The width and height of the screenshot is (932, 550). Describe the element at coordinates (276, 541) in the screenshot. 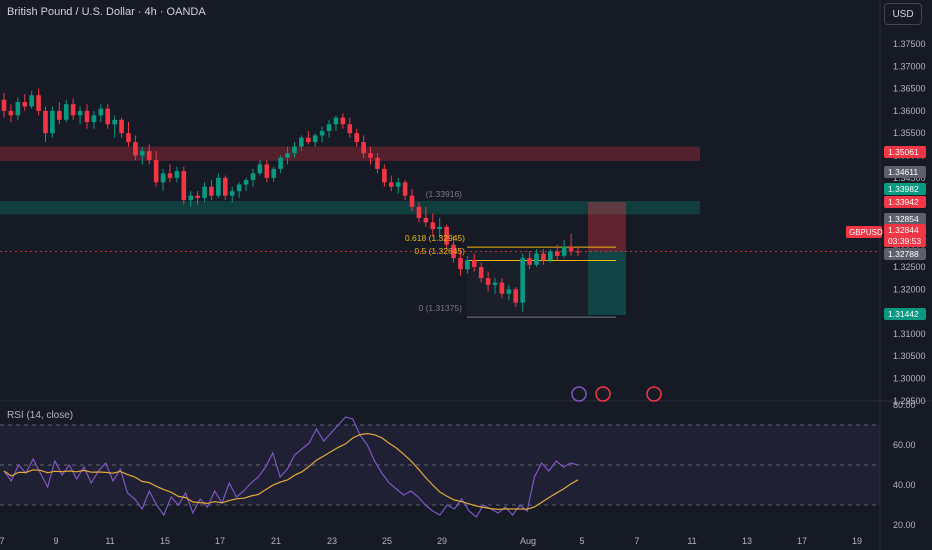

I see `time-axis-label: 21` at that location.